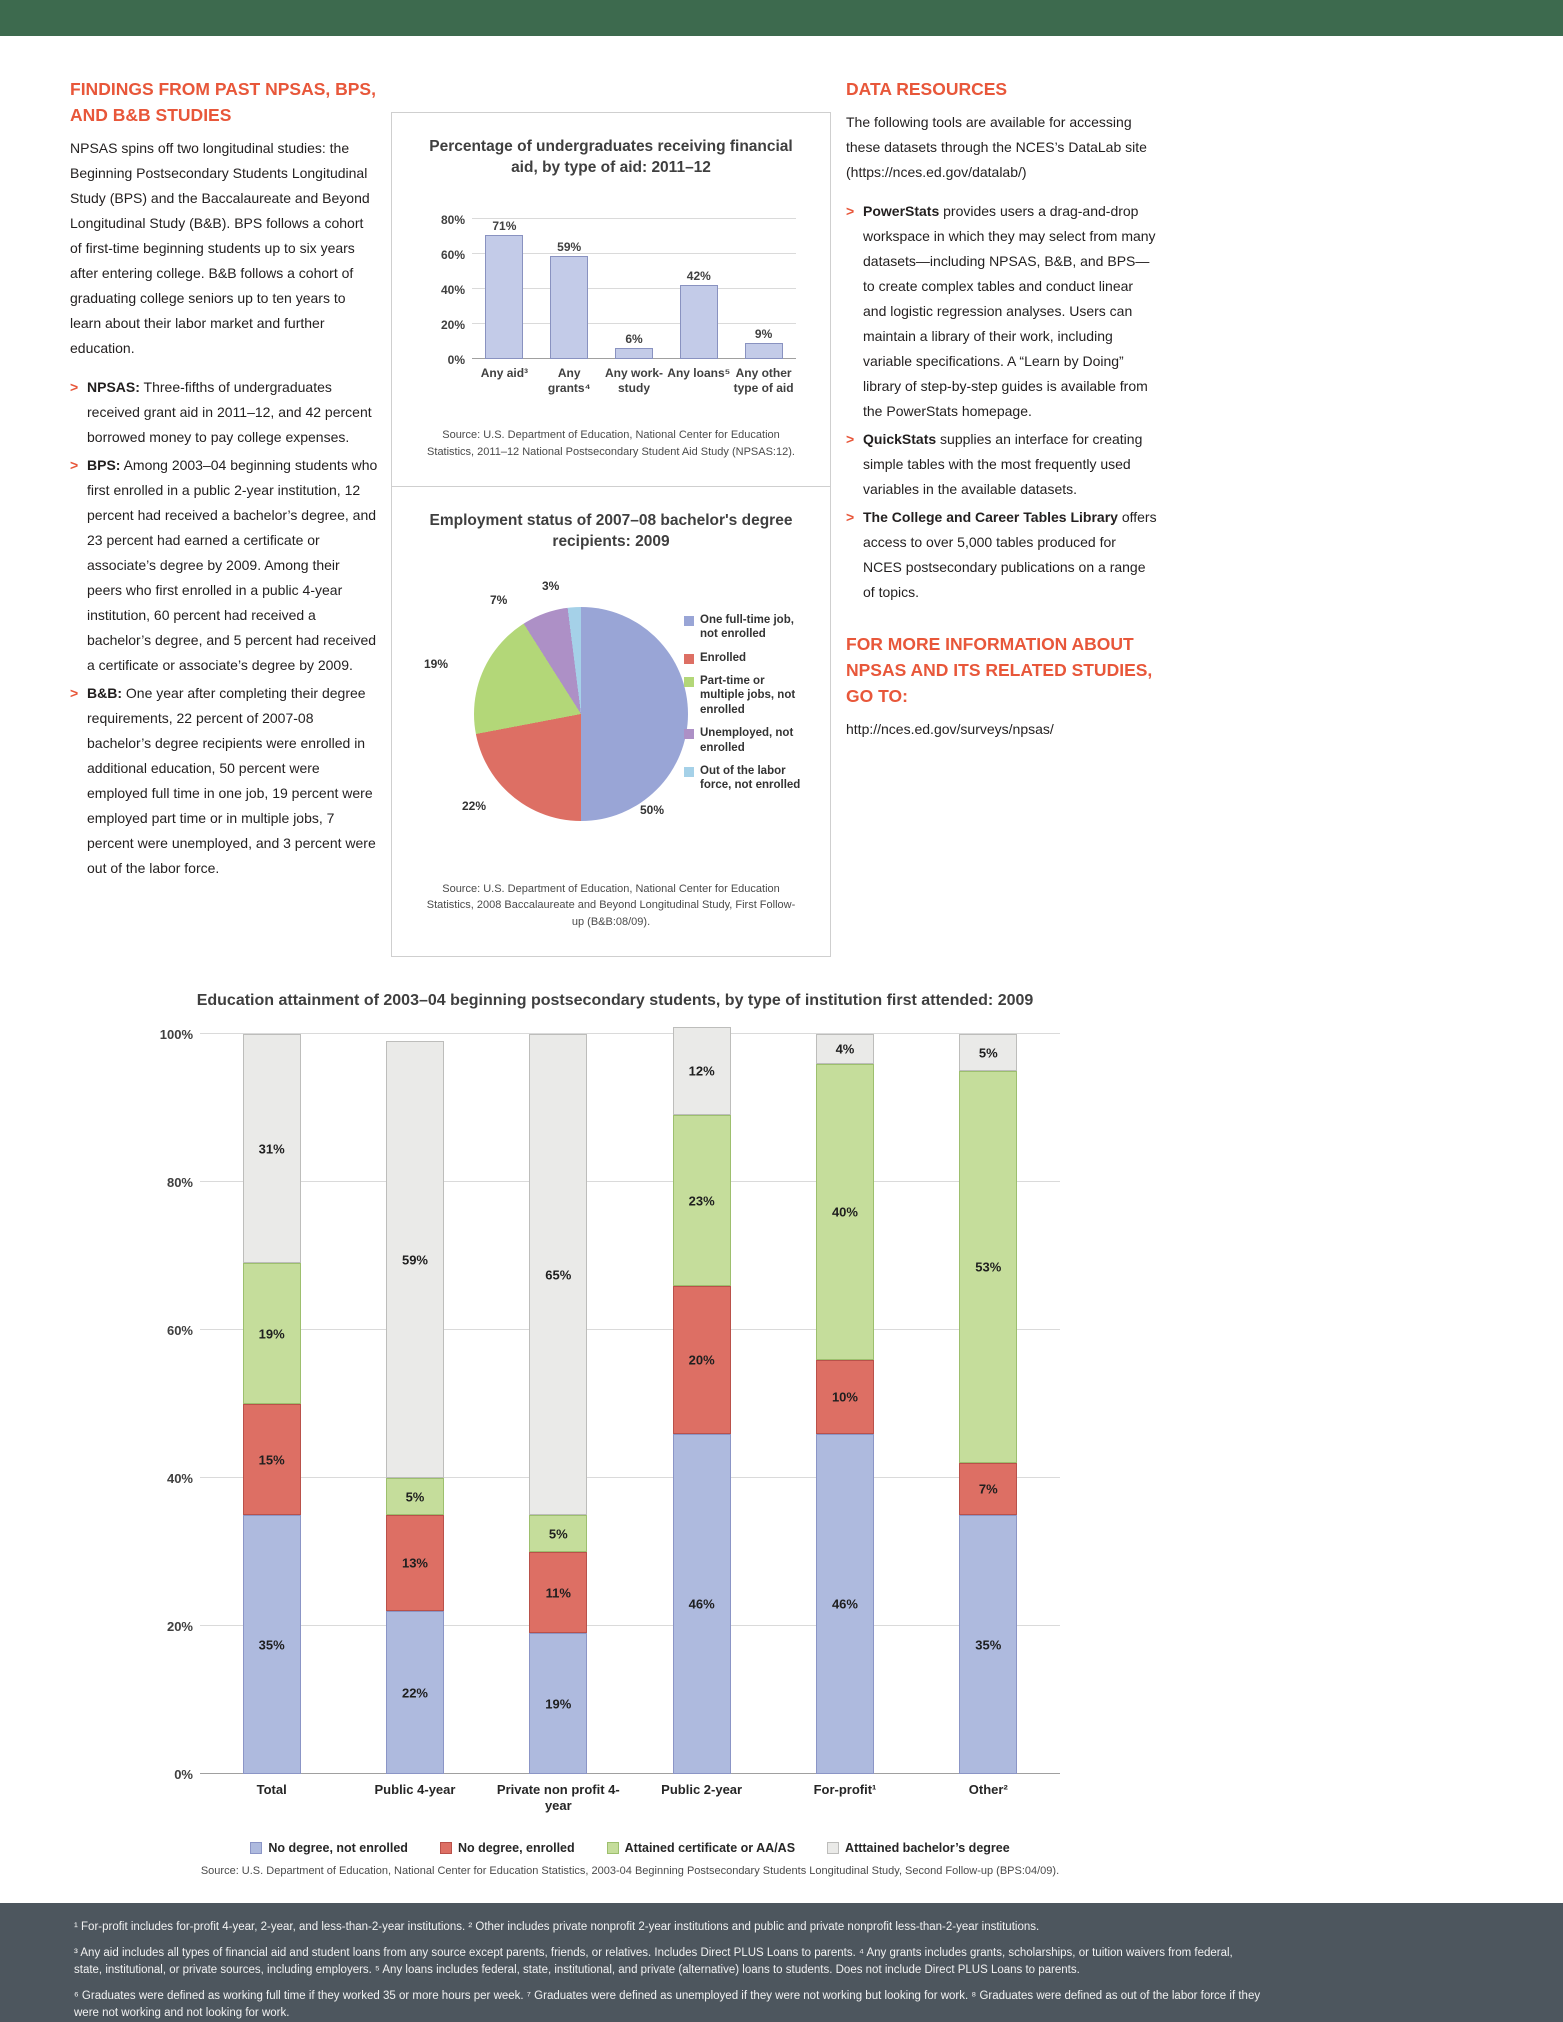 This screenshot has height=2022, width=1563. What do you see at coordinates (750, 778) in the screenshot?
I see `legend-label: Out of the labor force, not enrolled` at bounding box center [750, 778].